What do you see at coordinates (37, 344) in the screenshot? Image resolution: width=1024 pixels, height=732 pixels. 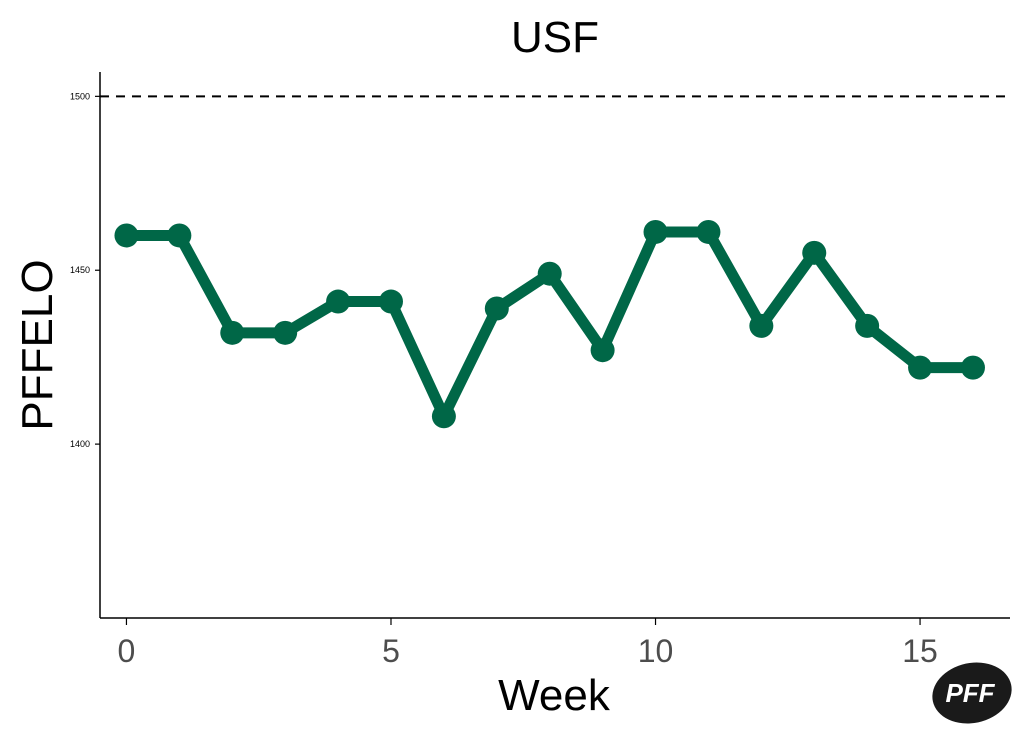 I see `y-axis-title: PFFELO` at bounding box center [37, 344].